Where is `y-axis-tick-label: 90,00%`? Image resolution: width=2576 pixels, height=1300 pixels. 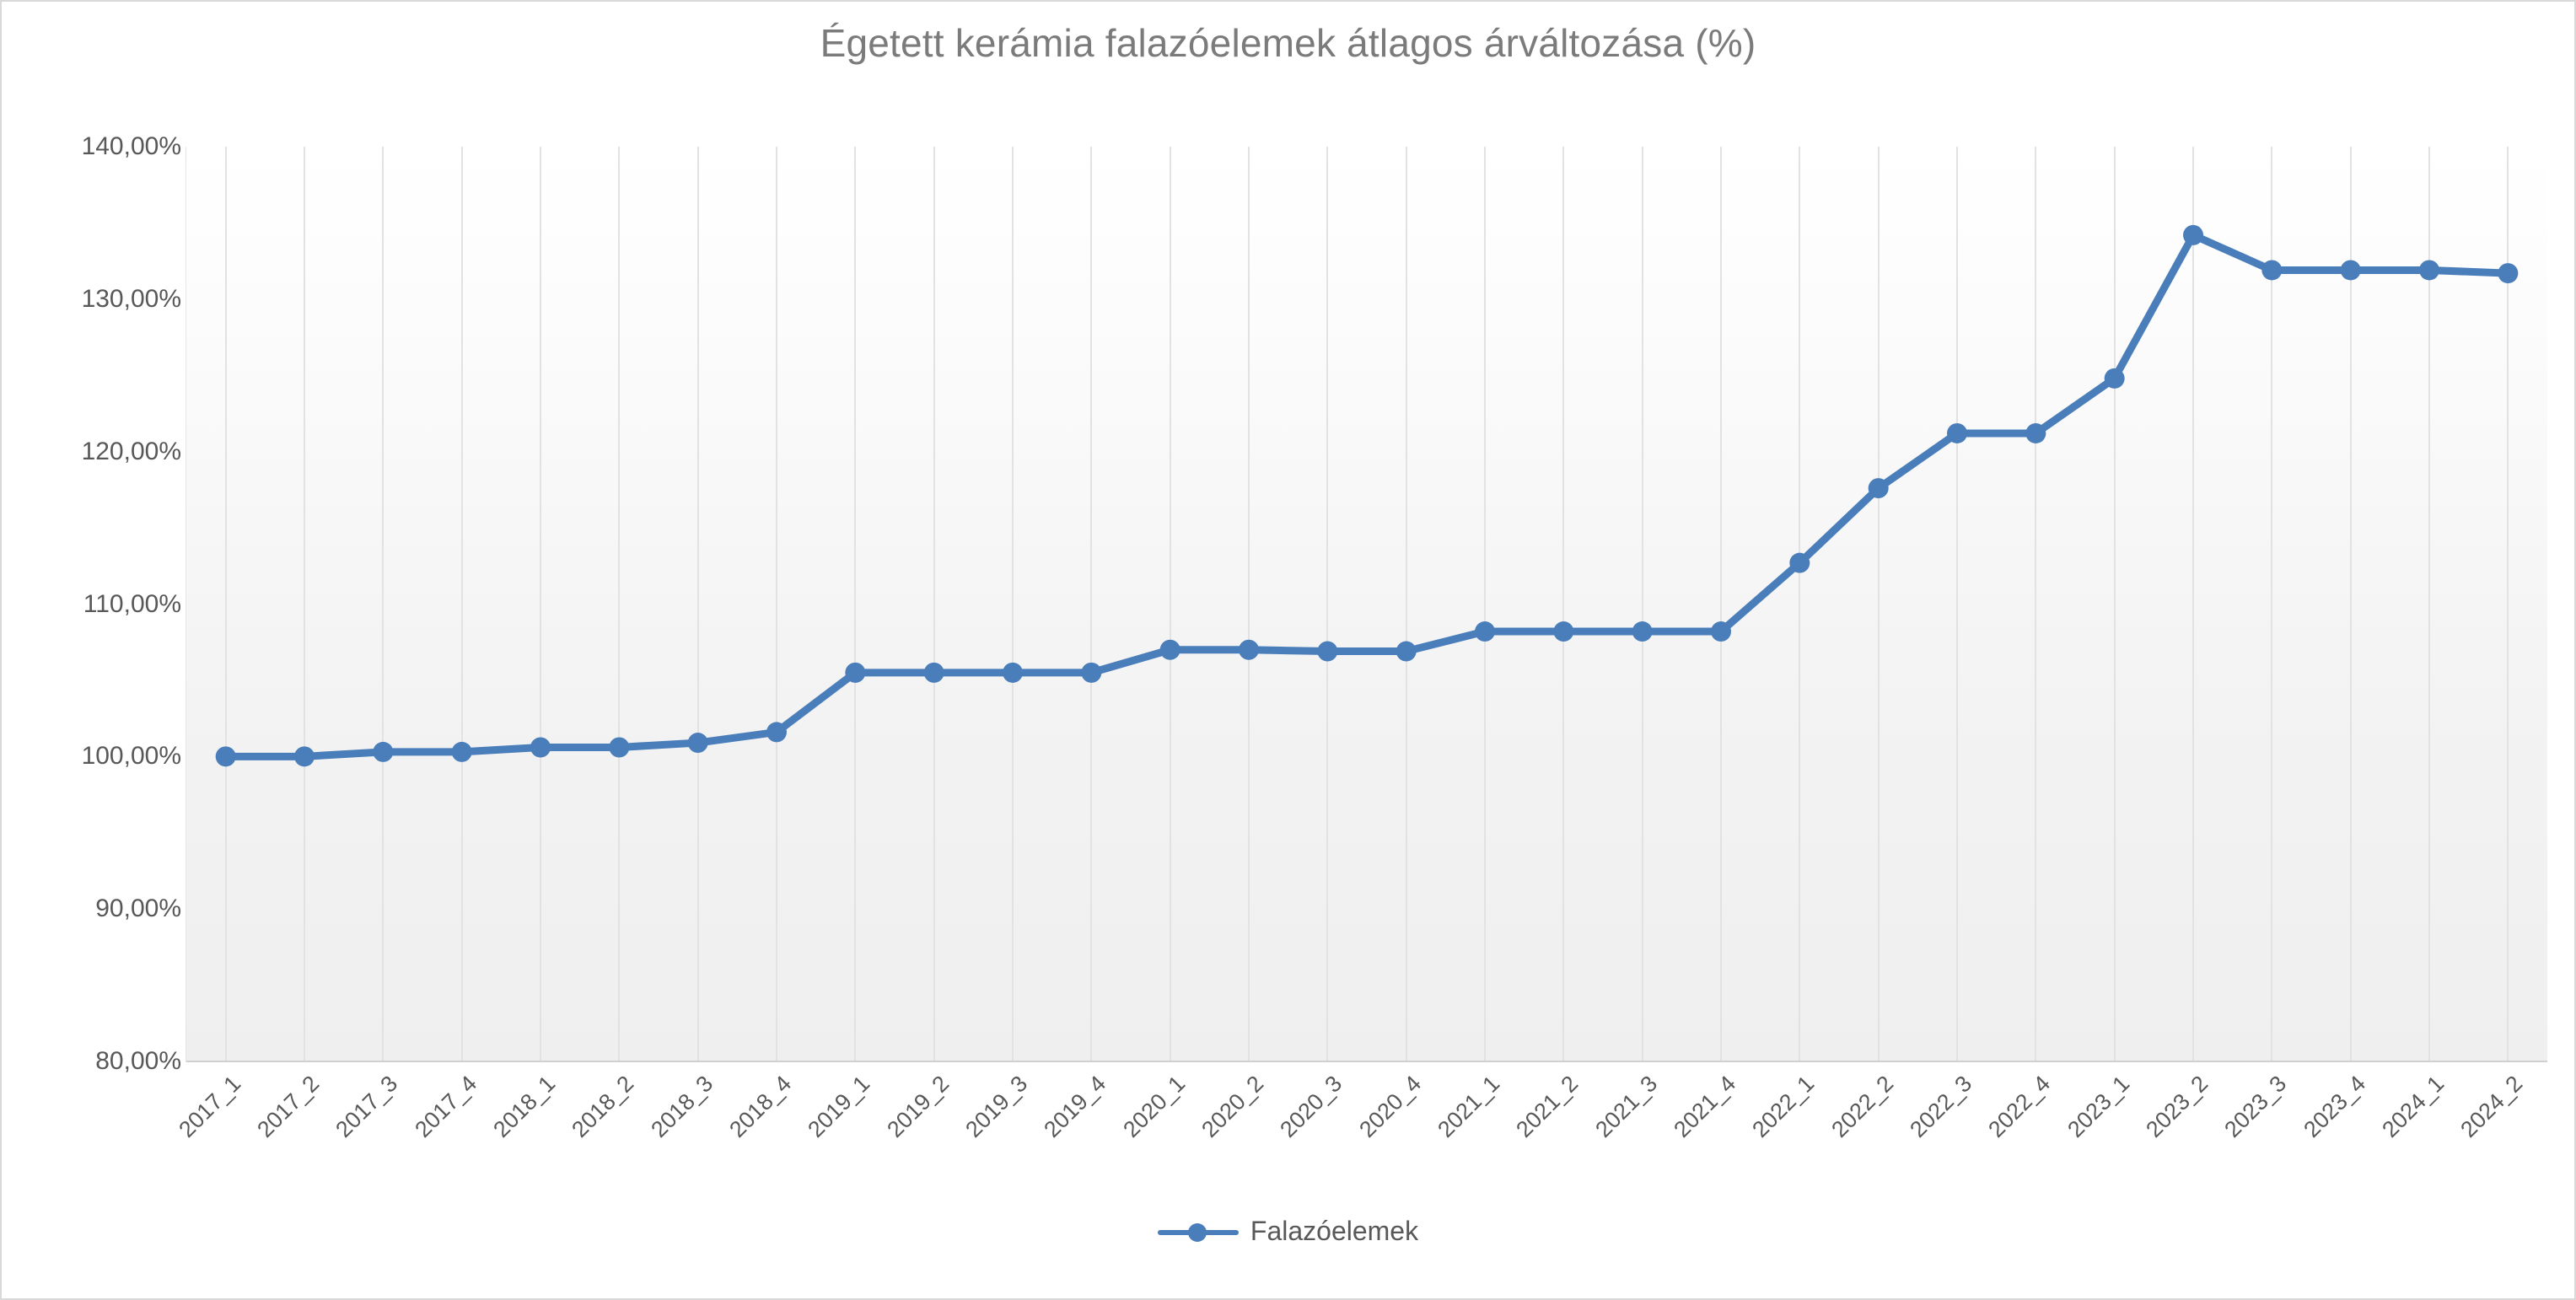 y-axis-tick-label: 90,00% is located at coordinates (138, 908).